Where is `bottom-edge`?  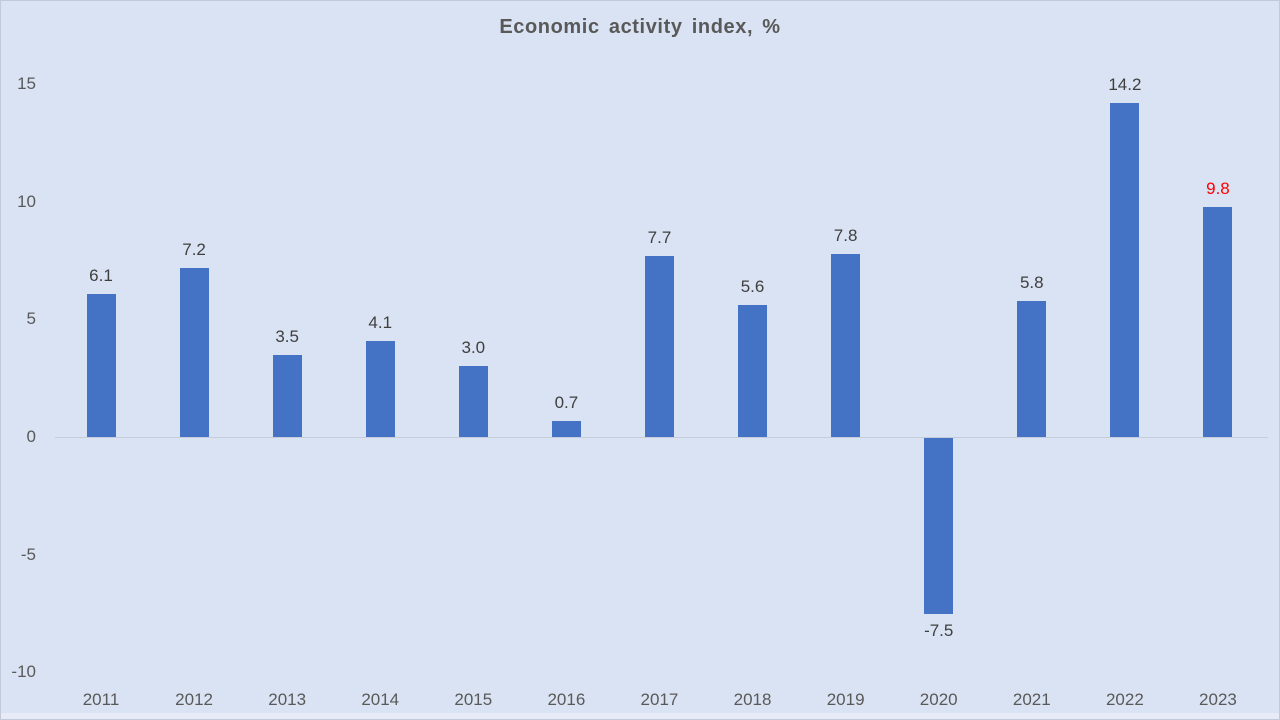
bottom-edge is located at coordinates (640, 716).